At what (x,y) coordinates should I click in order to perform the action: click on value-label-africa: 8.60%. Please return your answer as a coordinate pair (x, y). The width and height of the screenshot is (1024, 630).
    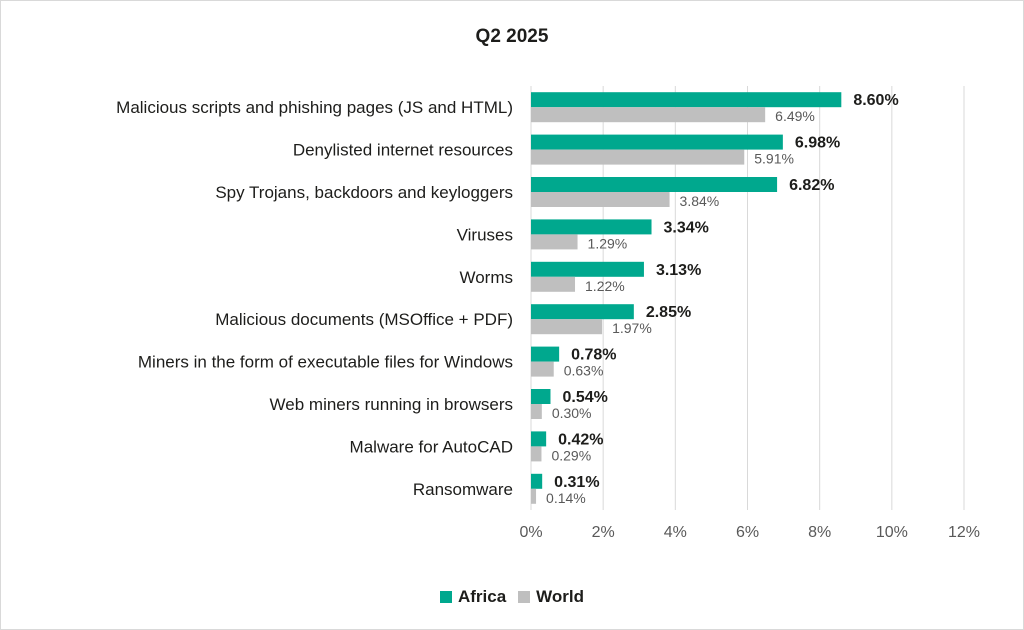
    Looking at the image, I should click on (875, 100).